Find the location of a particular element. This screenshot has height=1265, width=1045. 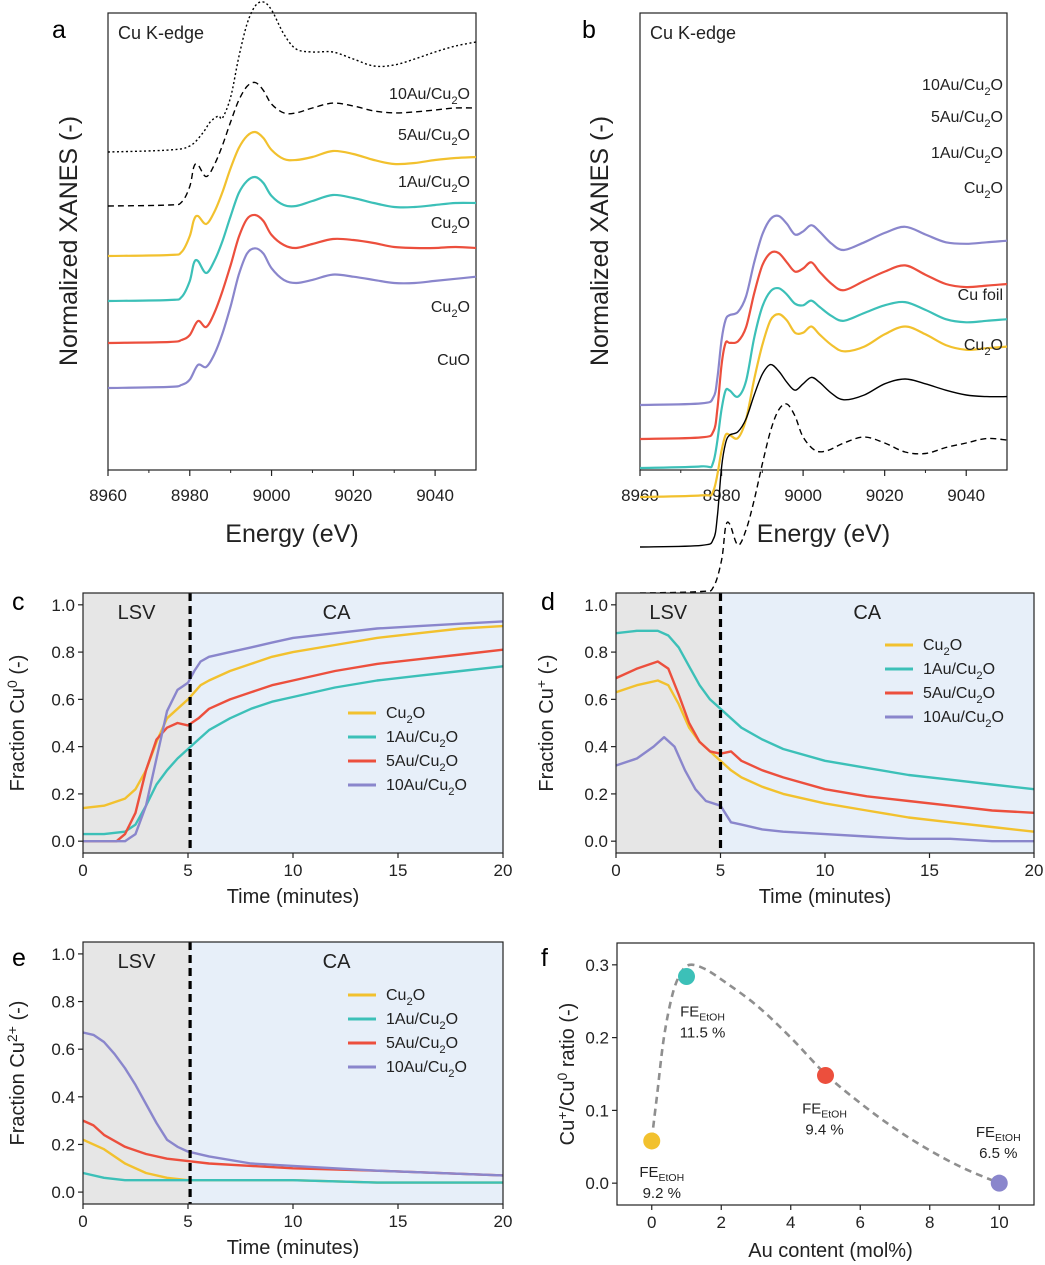

curve-label: Cu foil is located at coordinates (980, 295).